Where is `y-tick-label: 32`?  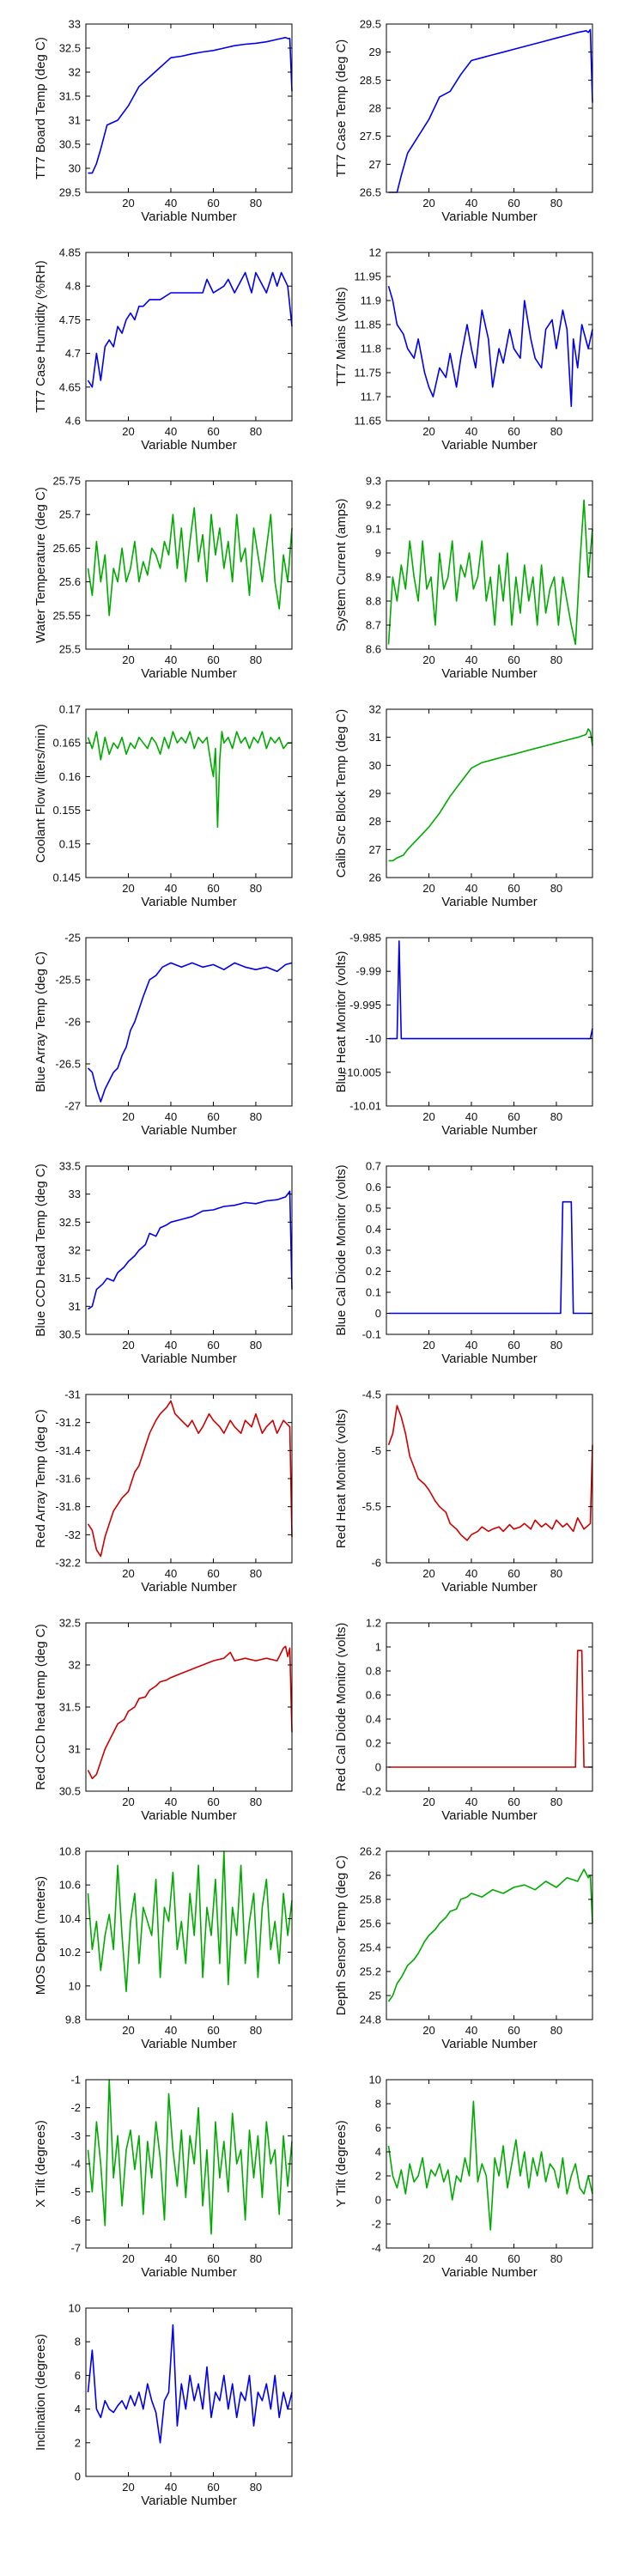 y-tick-label: 32 is located at coordinates (75, 1250).